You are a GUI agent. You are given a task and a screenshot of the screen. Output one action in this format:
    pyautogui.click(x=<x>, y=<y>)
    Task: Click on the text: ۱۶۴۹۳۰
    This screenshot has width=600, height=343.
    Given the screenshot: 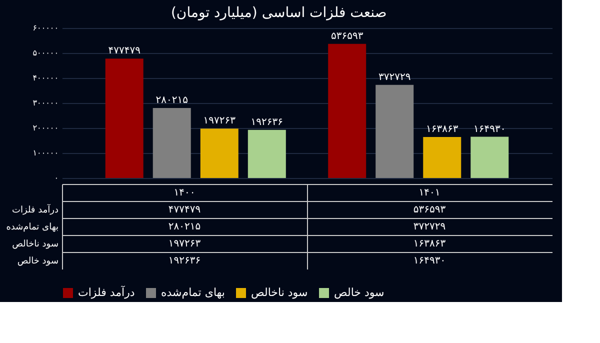 What is the action you would take?
    pyautogui.click(x=490, y=129)
    